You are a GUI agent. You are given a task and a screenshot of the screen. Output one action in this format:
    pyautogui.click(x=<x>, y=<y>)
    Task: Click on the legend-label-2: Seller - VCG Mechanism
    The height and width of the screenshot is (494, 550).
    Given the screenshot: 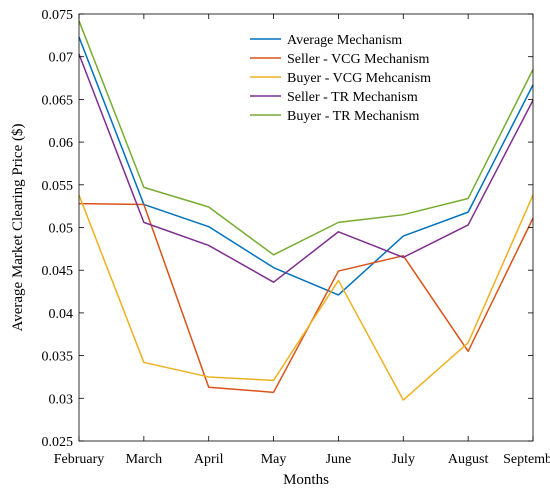 What is the action you would take?
    pyautogui.click(x=358, y=59)
    